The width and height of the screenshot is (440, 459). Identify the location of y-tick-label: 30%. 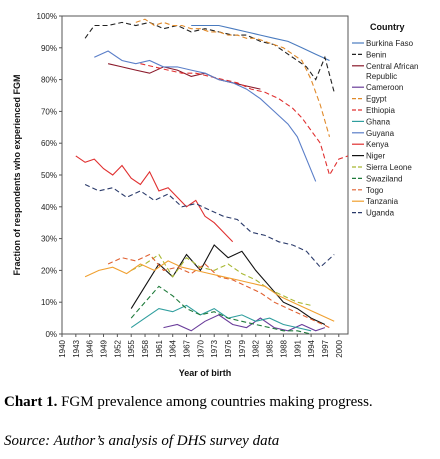
(49, 239).